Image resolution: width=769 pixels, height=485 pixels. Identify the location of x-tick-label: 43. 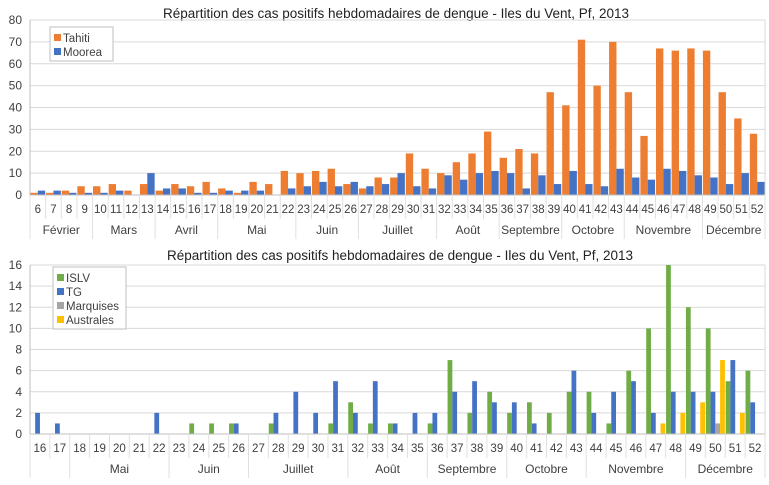
(616, 210).